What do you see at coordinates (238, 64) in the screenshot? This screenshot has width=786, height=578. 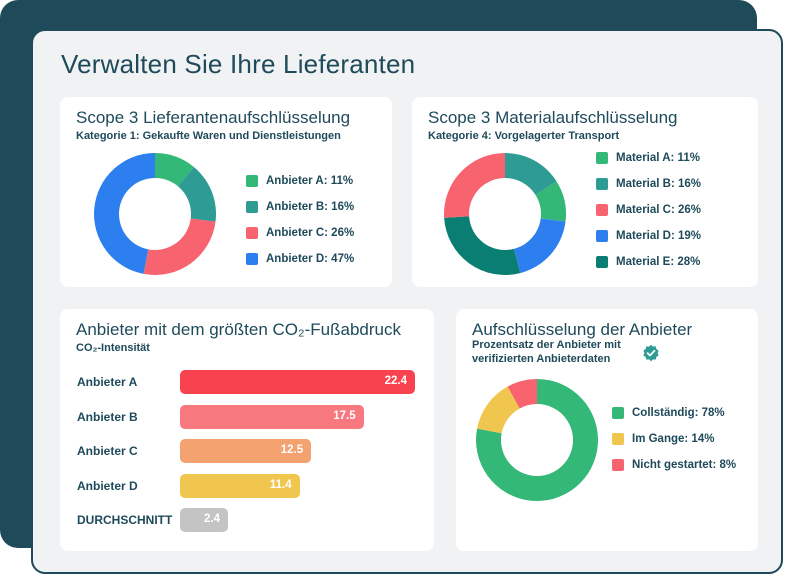 I see `page-title: Verwalten Sie Ihre Lieferanten` at bounding box center [238, 64].